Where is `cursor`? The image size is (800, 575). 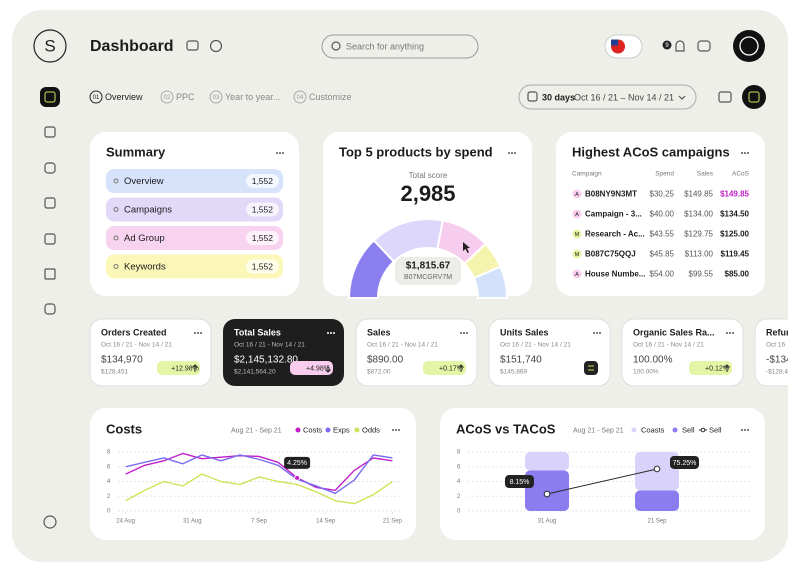
cursor is located at coordinates (466, 247).